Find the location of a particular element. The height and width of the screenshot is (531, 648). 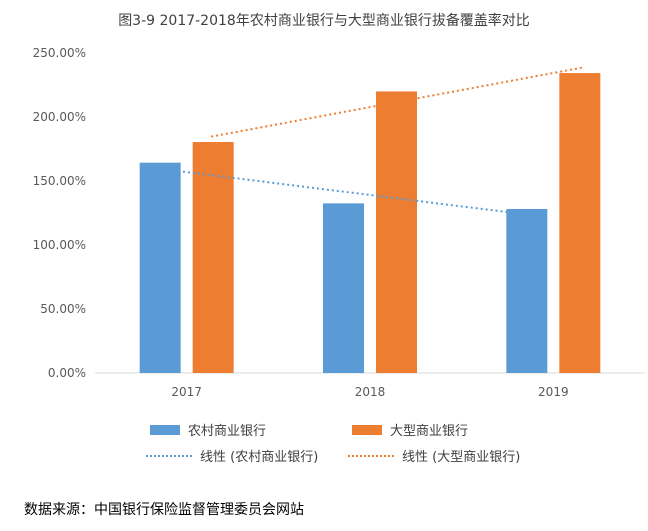

bar-2-2017 is located at coordinates (213, 257).